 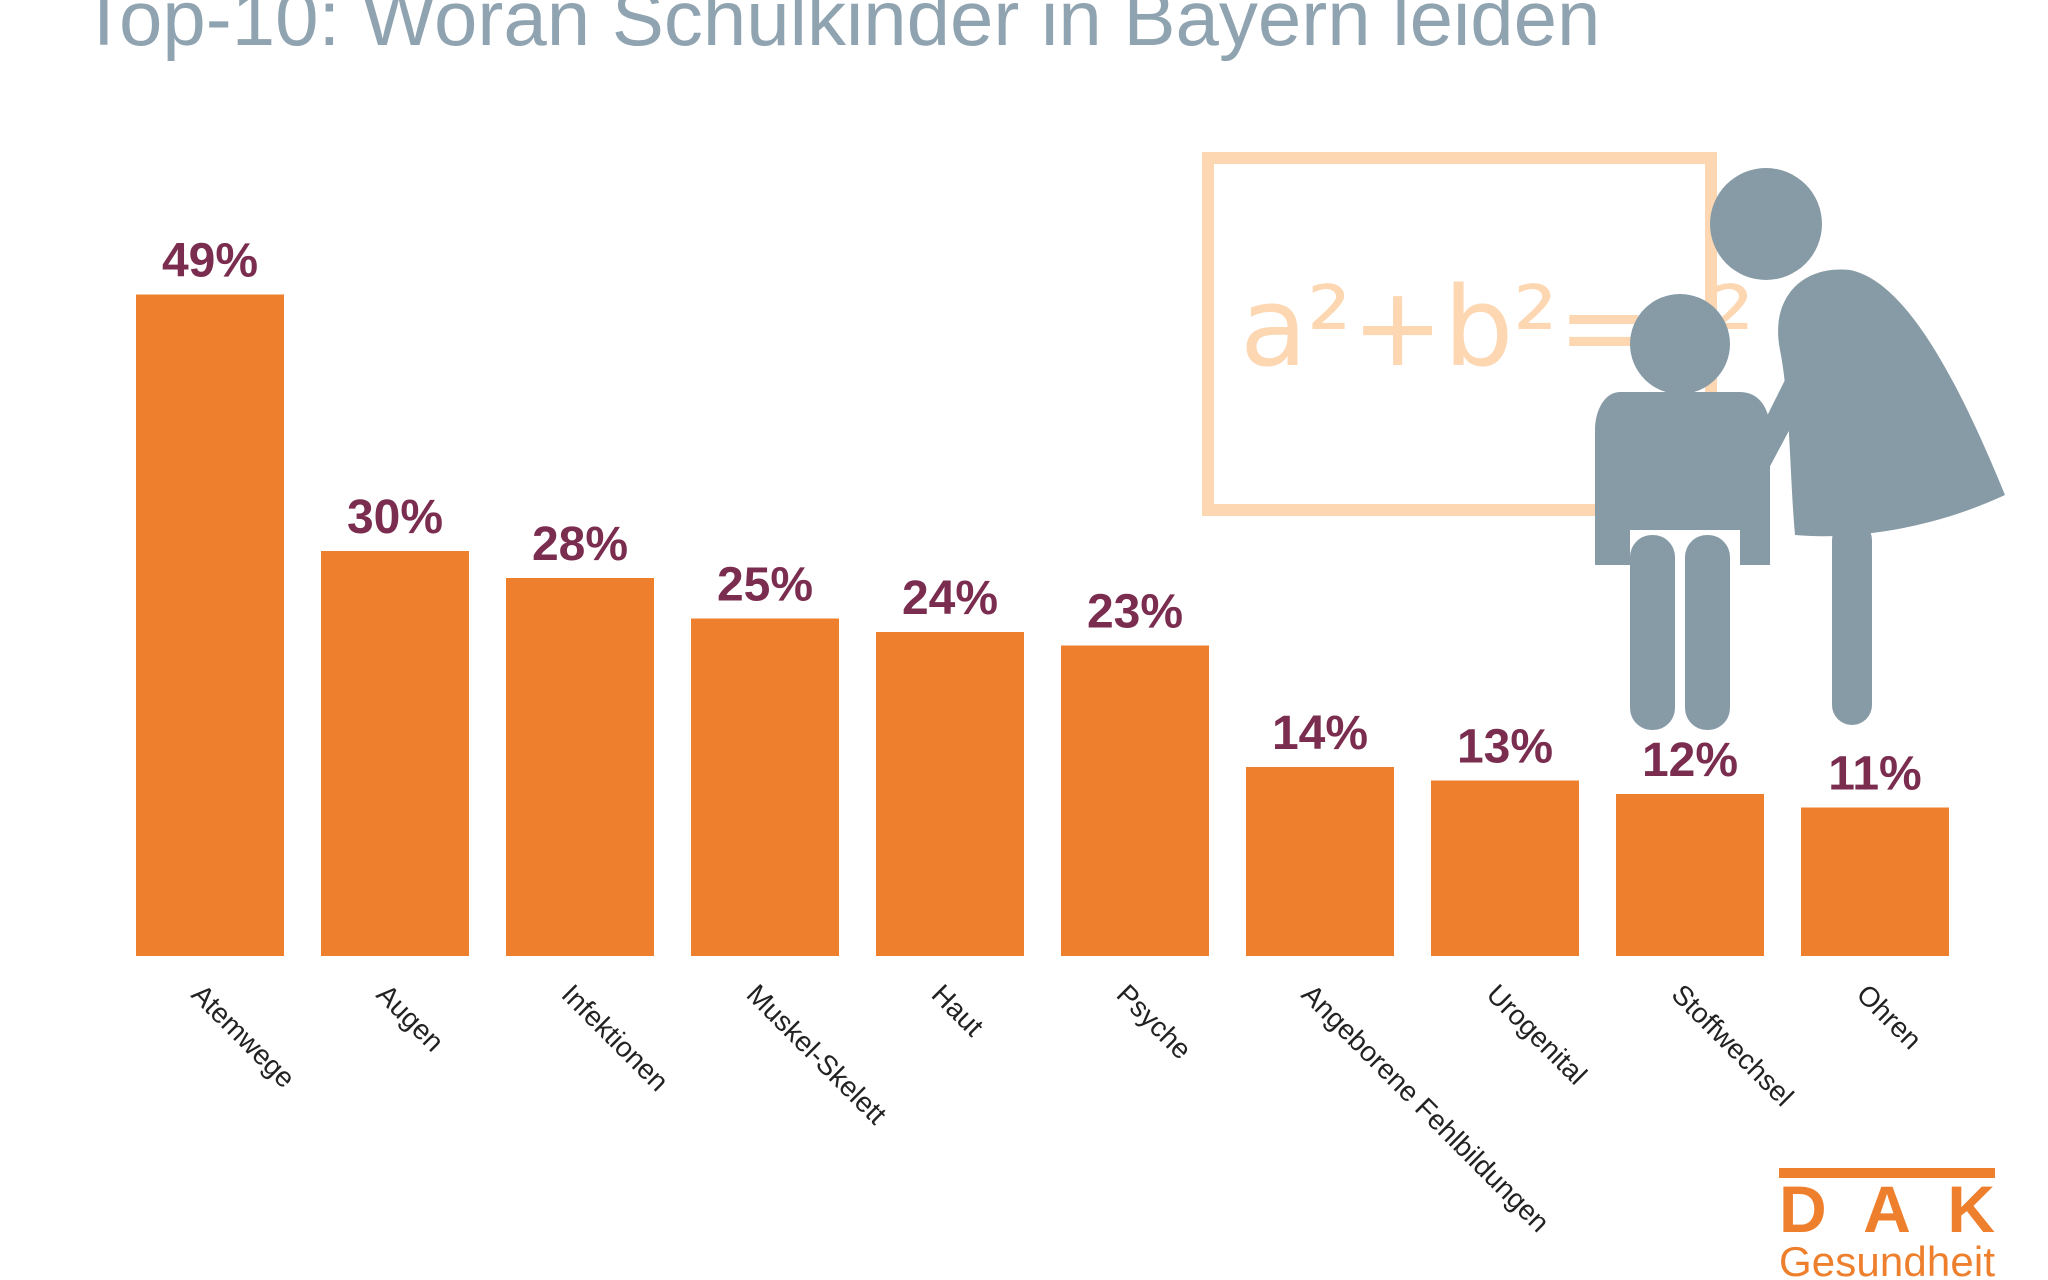 I want to click on x-tick-label: Ohren, so click(x=1889, y=1016).